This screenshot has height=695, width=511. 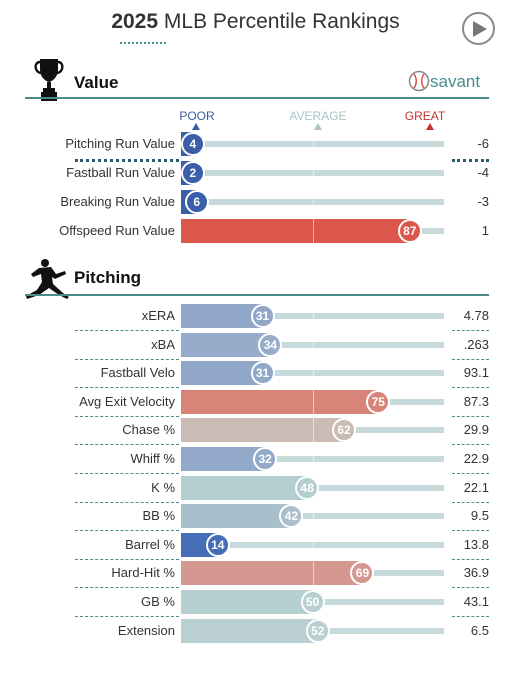 I want to click on title-text: MLB Percentile Rankings, so click(x=281, y=21).